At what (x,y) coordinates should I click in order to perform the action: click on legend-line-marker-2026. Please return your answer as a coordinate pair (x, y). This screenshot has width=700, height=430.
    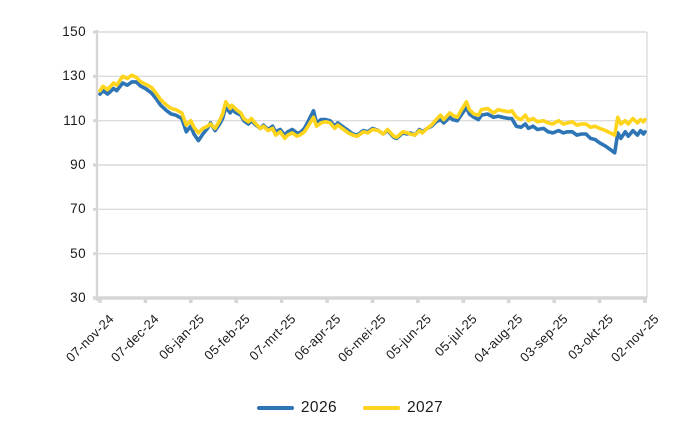
    Looking at the image, I should click on (275, 408).